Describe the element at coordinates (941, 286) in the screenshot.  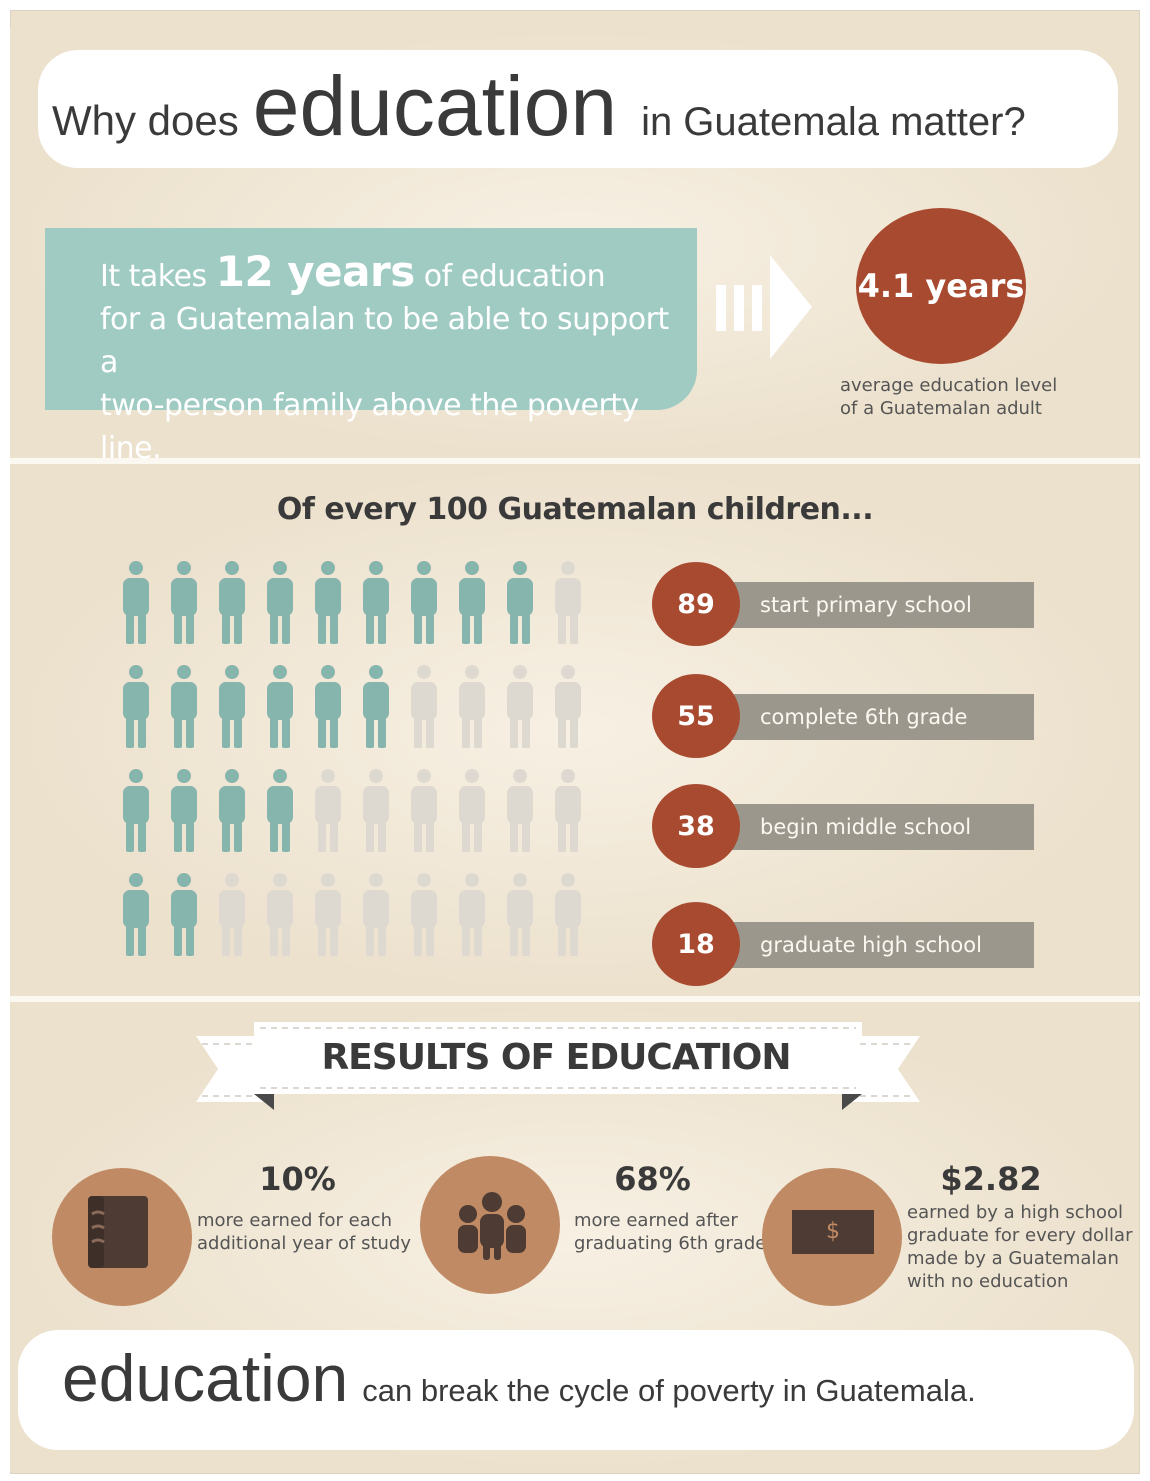
I see `average-years-circle: 4.1 years` at that location.